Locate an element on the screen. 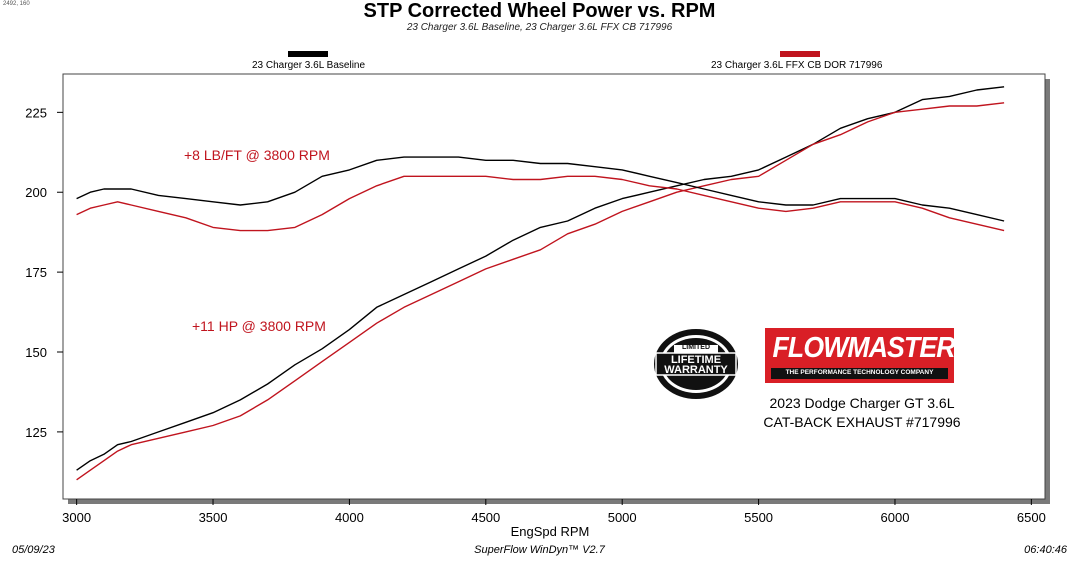 This screenshot has height=561, width=1079. x-axis-label: EngSpd RPM is located at coordinates (550, 531).